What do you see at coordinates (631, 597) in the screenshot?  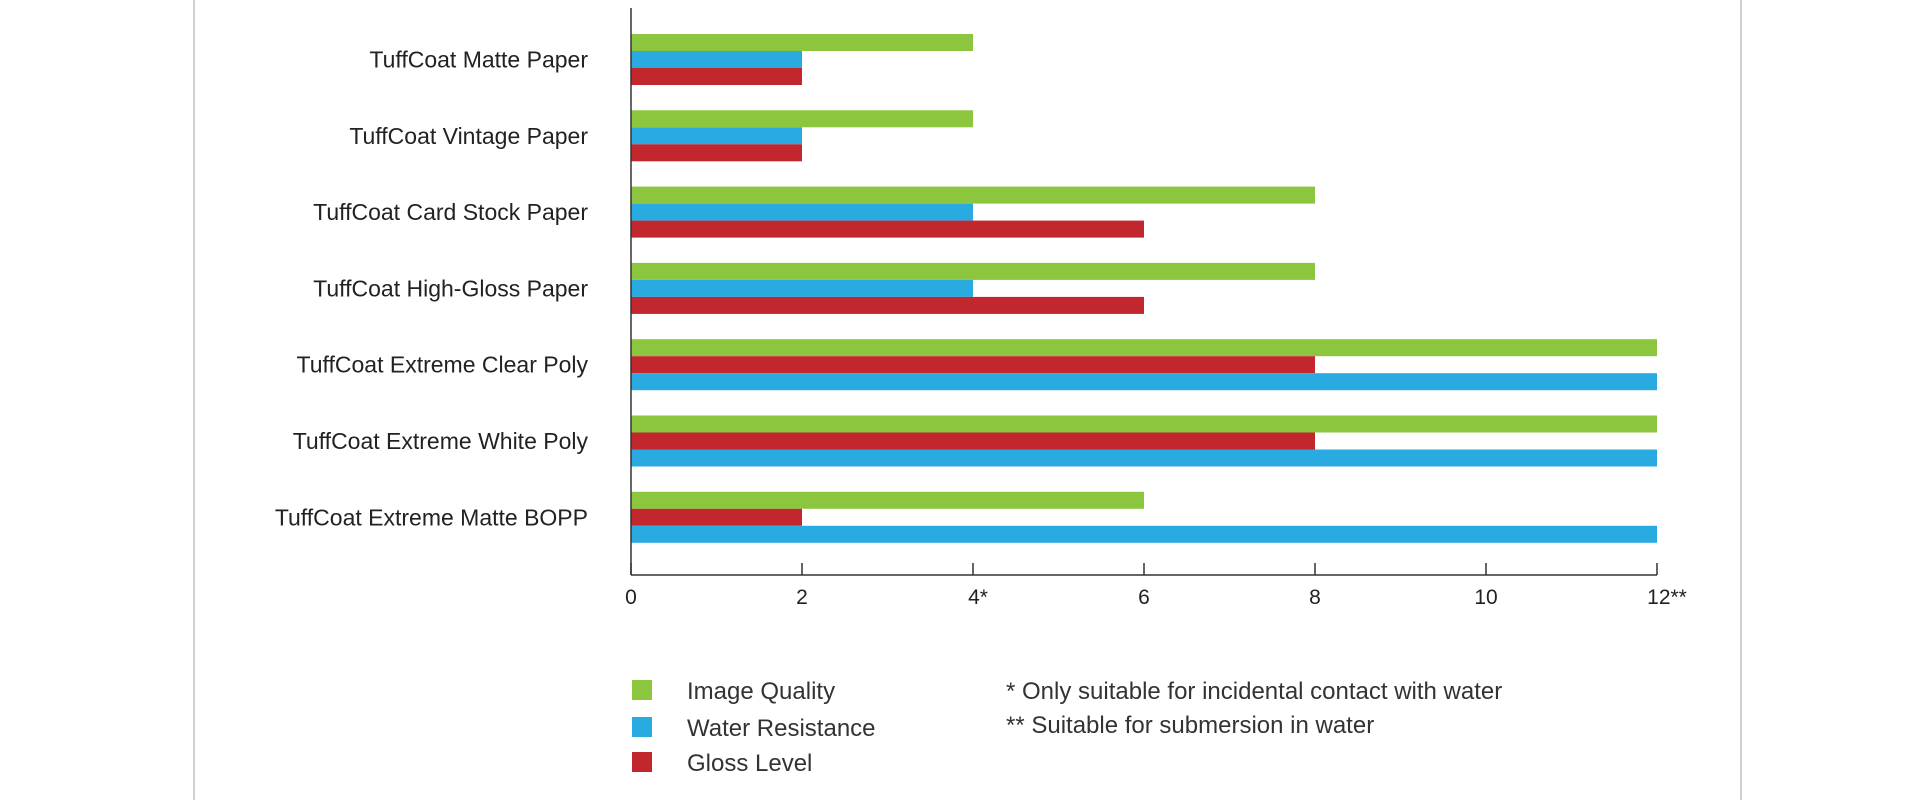 I see `x-tick-label: 0` at bounding box center [631, 597].